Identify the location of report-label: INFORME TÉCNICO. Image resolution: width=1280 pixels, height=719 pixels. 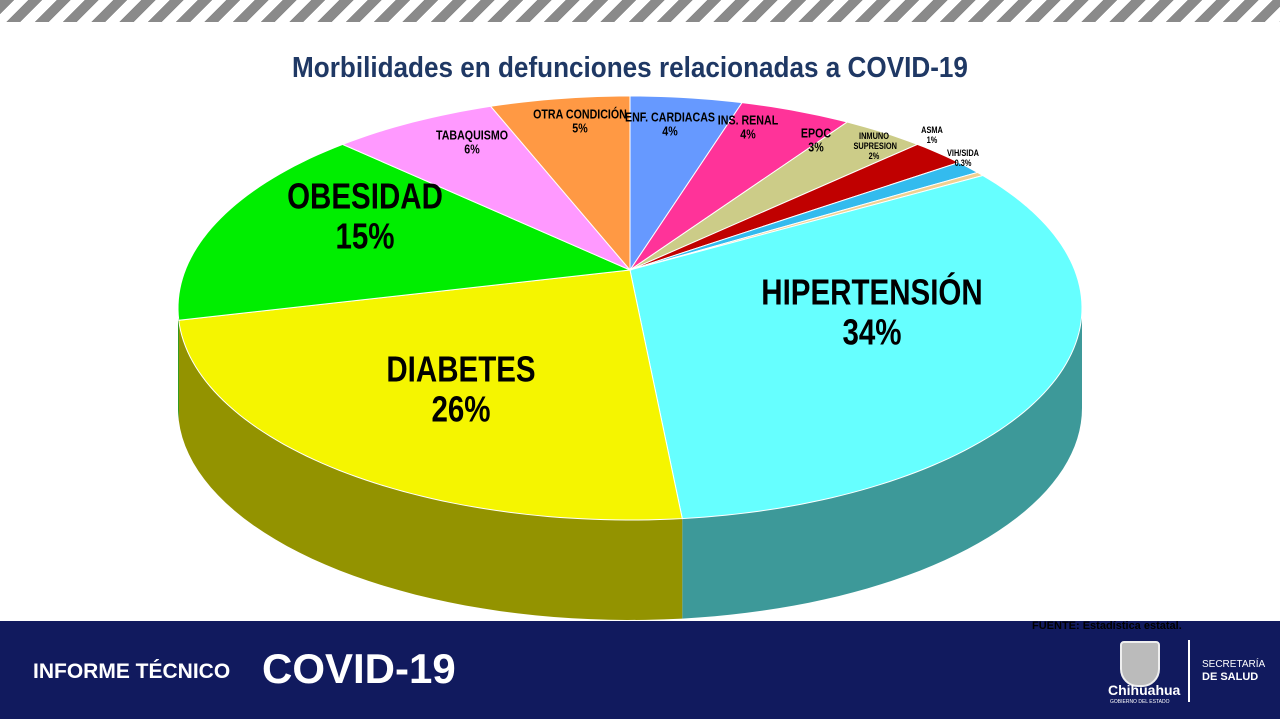
(132, 671).